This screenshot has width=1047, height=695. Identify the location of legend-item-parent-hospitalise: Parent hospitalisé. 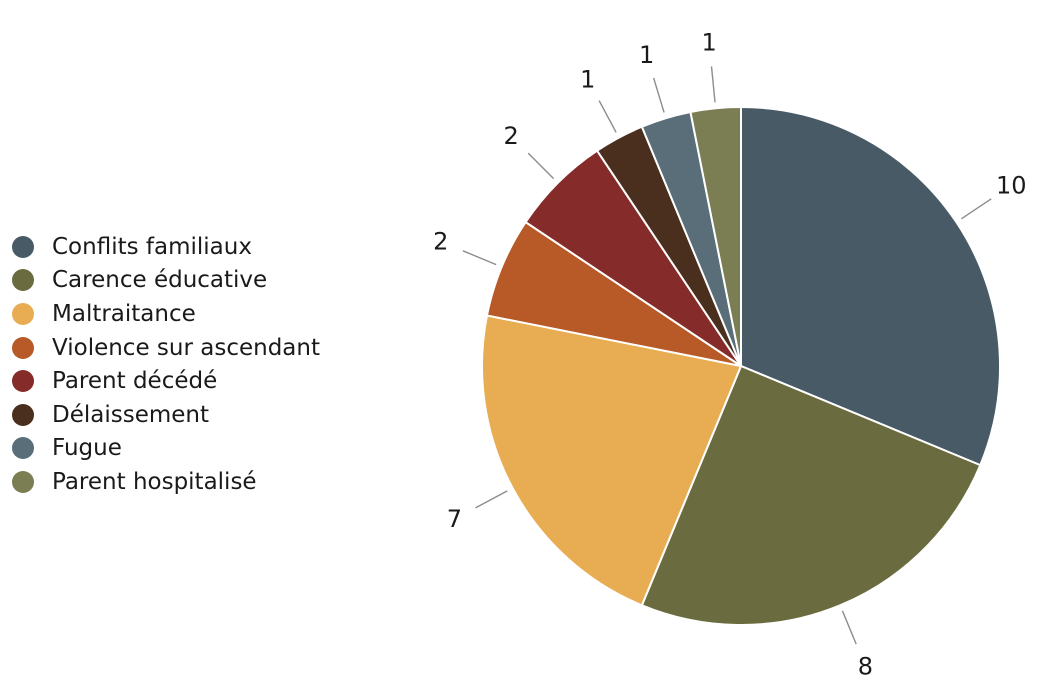
(166, 482).